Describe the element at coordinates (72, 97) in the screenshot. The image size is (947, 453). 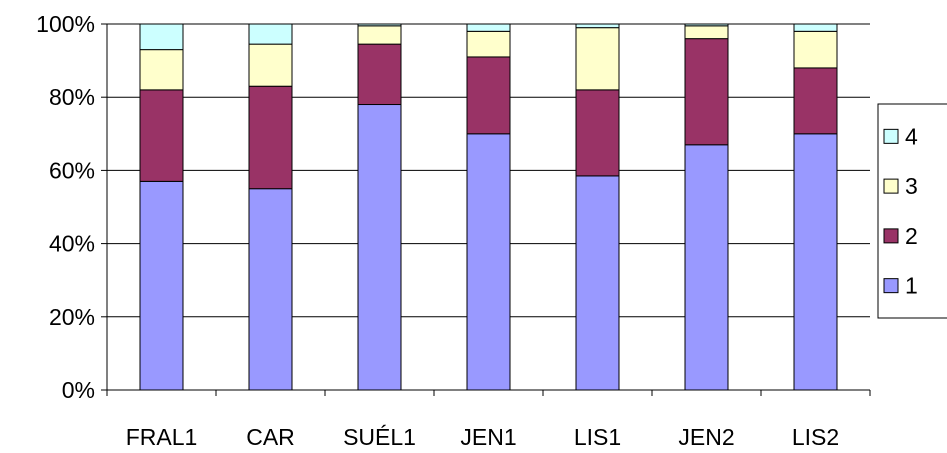
I see `y-tick-label: 80%` at that location.